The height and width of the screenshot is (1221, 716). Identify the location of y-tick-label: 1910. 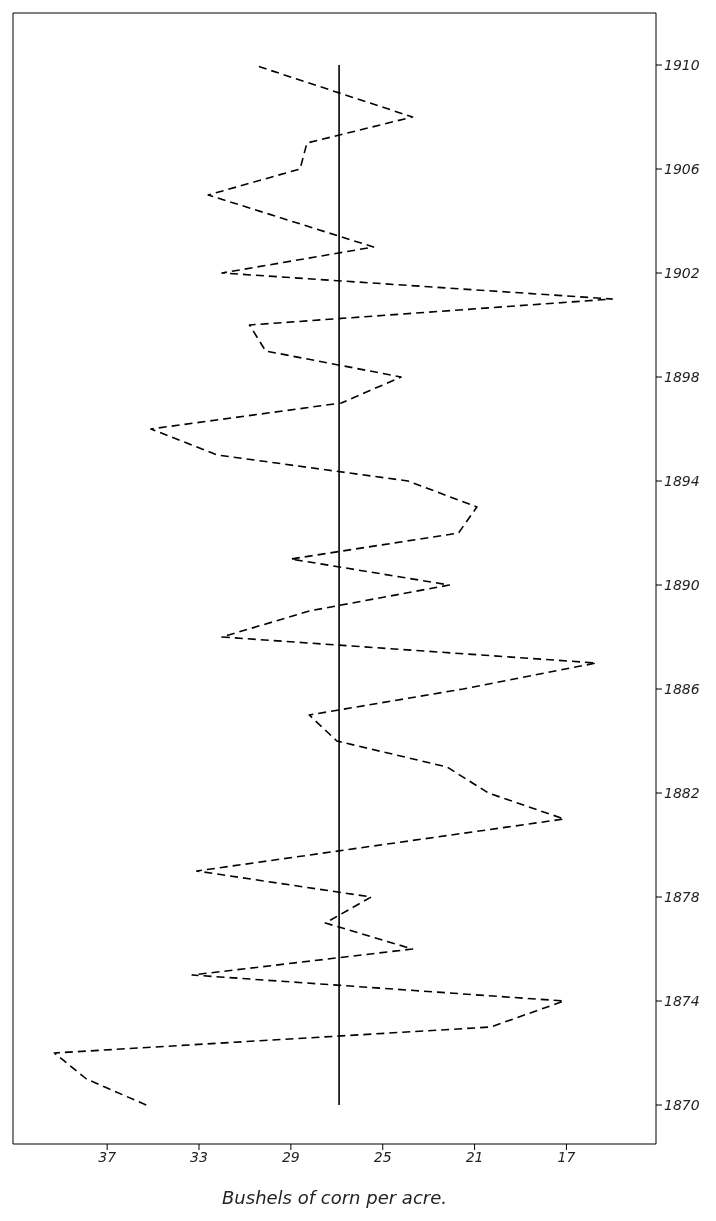
(682, 64).